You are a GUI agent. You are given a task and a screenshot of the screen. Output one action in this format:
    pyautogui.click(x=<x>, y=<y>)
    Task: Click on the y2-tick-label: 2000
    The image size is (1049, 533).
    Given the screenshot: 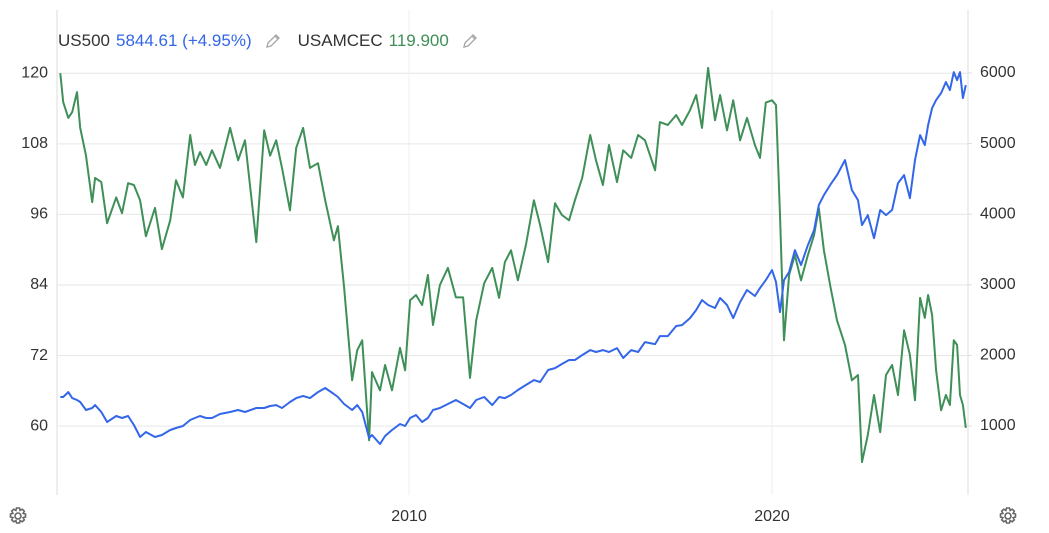 What is the action you would take?
    pyautogui.click(x=998, y=355)
    